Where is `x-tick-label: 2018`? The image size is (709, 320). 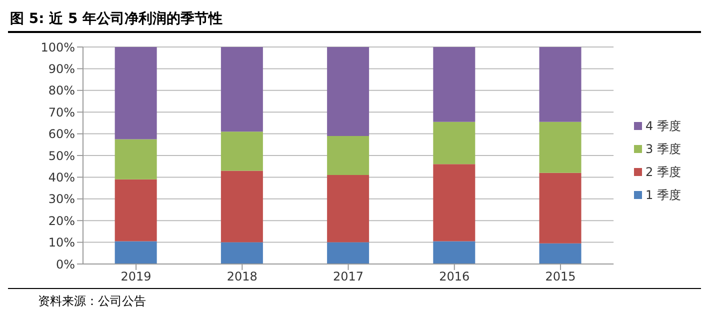 x-tick-label: 2018 is located at coordinates (242, 277).